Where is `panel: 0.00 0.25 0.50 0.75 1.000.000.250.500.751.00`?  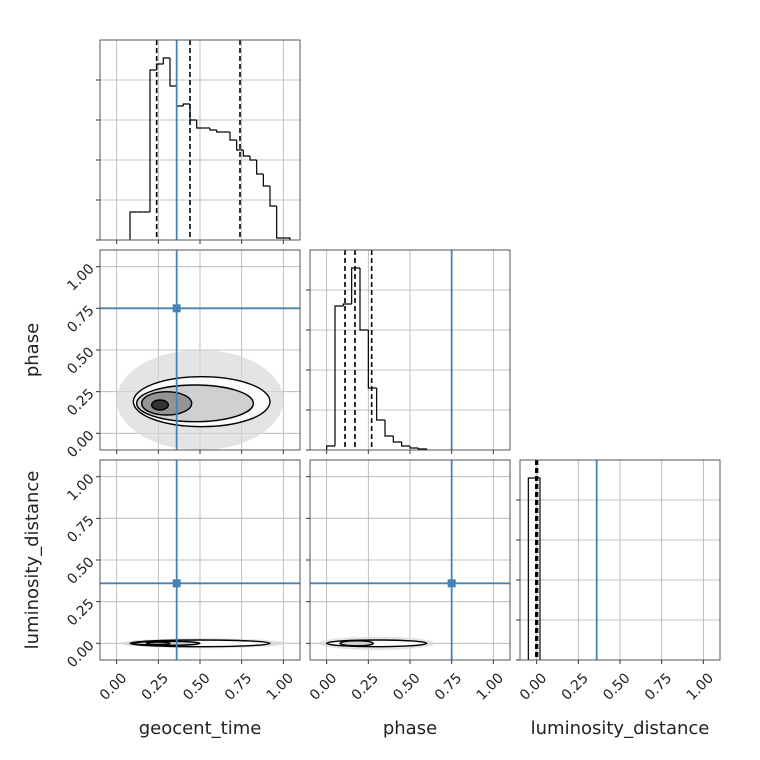
panel: 0.00 0.25 0.50 0.75 1.000.000.250.500.751.00 is located at coordinates (182, 581).